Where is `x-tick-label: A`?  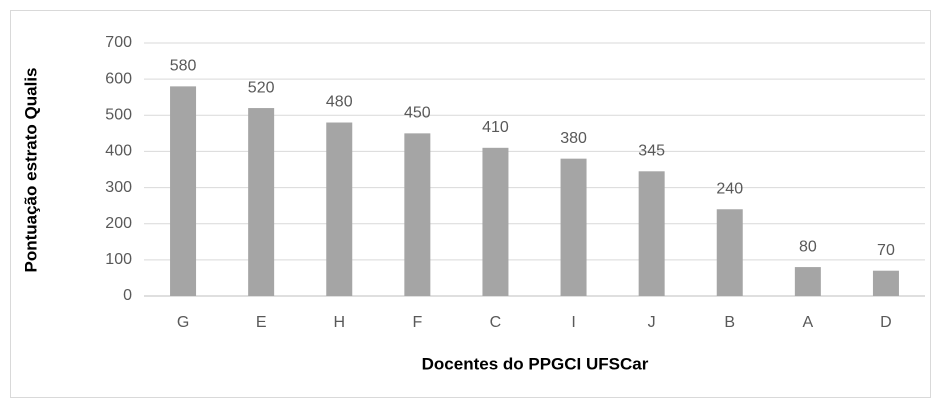 x-tick-label: A is located at coordinates (808, 322).